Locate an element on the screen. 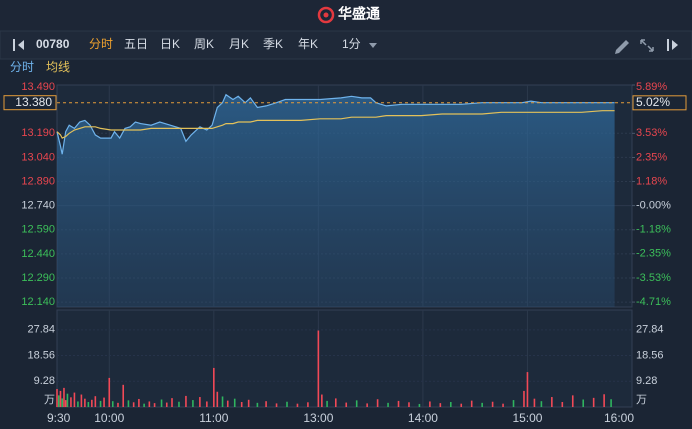 This screenshot has height=429, width=692. x-tick-label: 9:30 is located at coordinates (59, 418).